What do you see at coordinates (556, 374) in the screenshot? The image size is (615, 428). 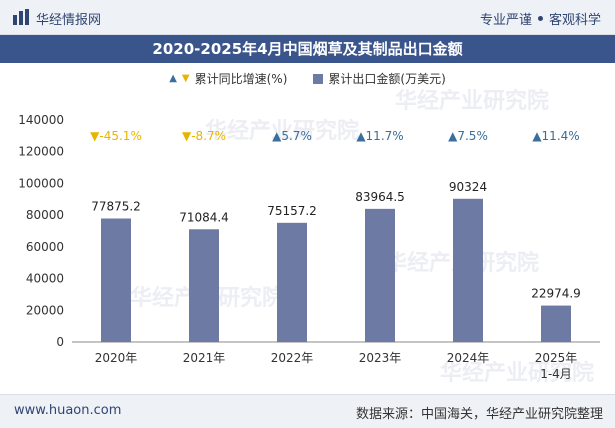 I see `x-tick-label: 1-4月` at bounding box center [556, 374].